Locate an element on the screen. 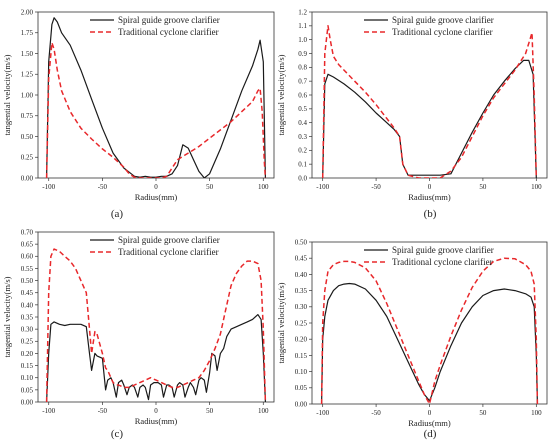  y-tick-label: 1.2 is located at coordinates (302, 12).